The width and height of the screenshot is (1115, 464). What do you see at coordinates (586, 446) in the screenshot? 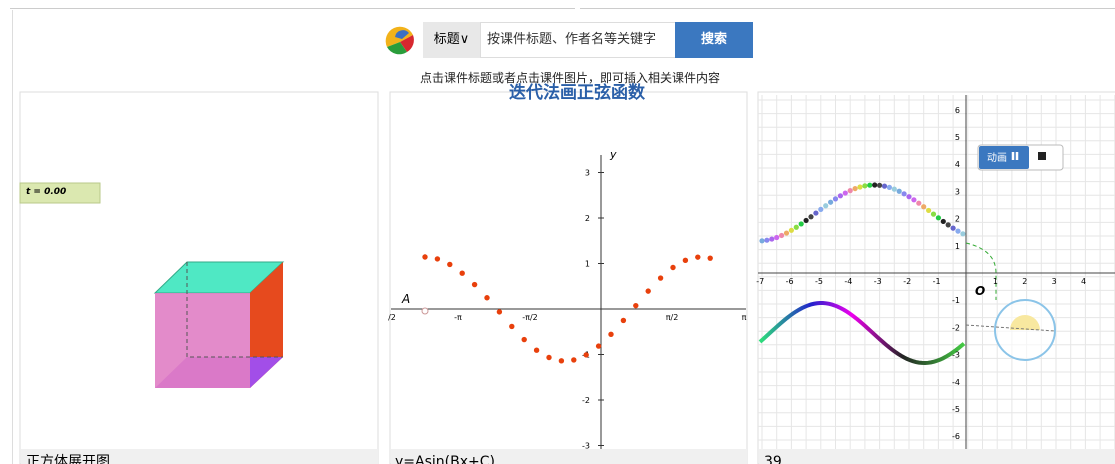
I see `y-tick-label: -3` at bounding box center [586, 446].